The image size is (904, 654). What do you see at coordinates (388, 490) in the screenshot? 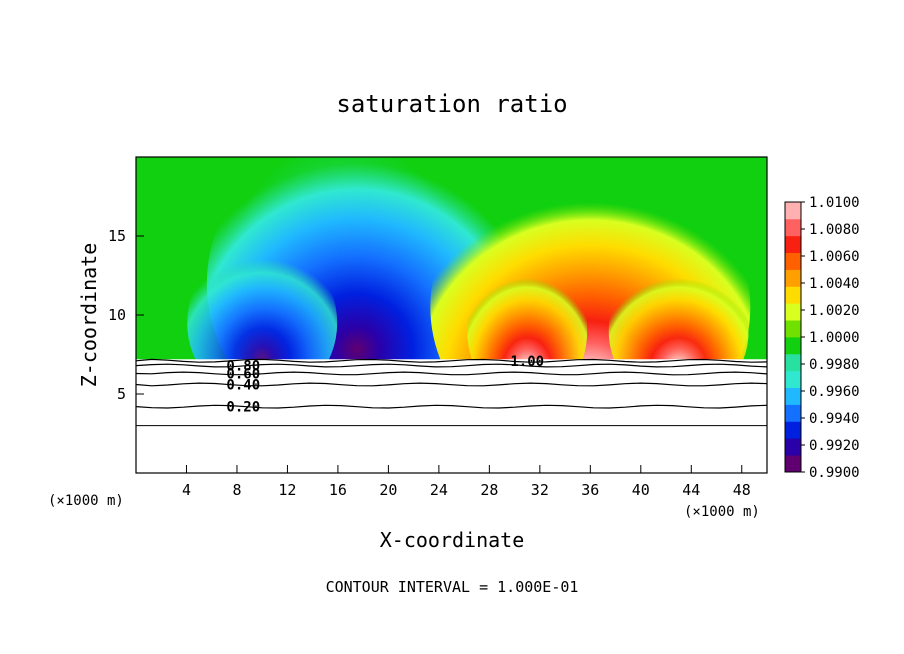
I see `x-tick-label: 20` at bounding box center [388, 490].